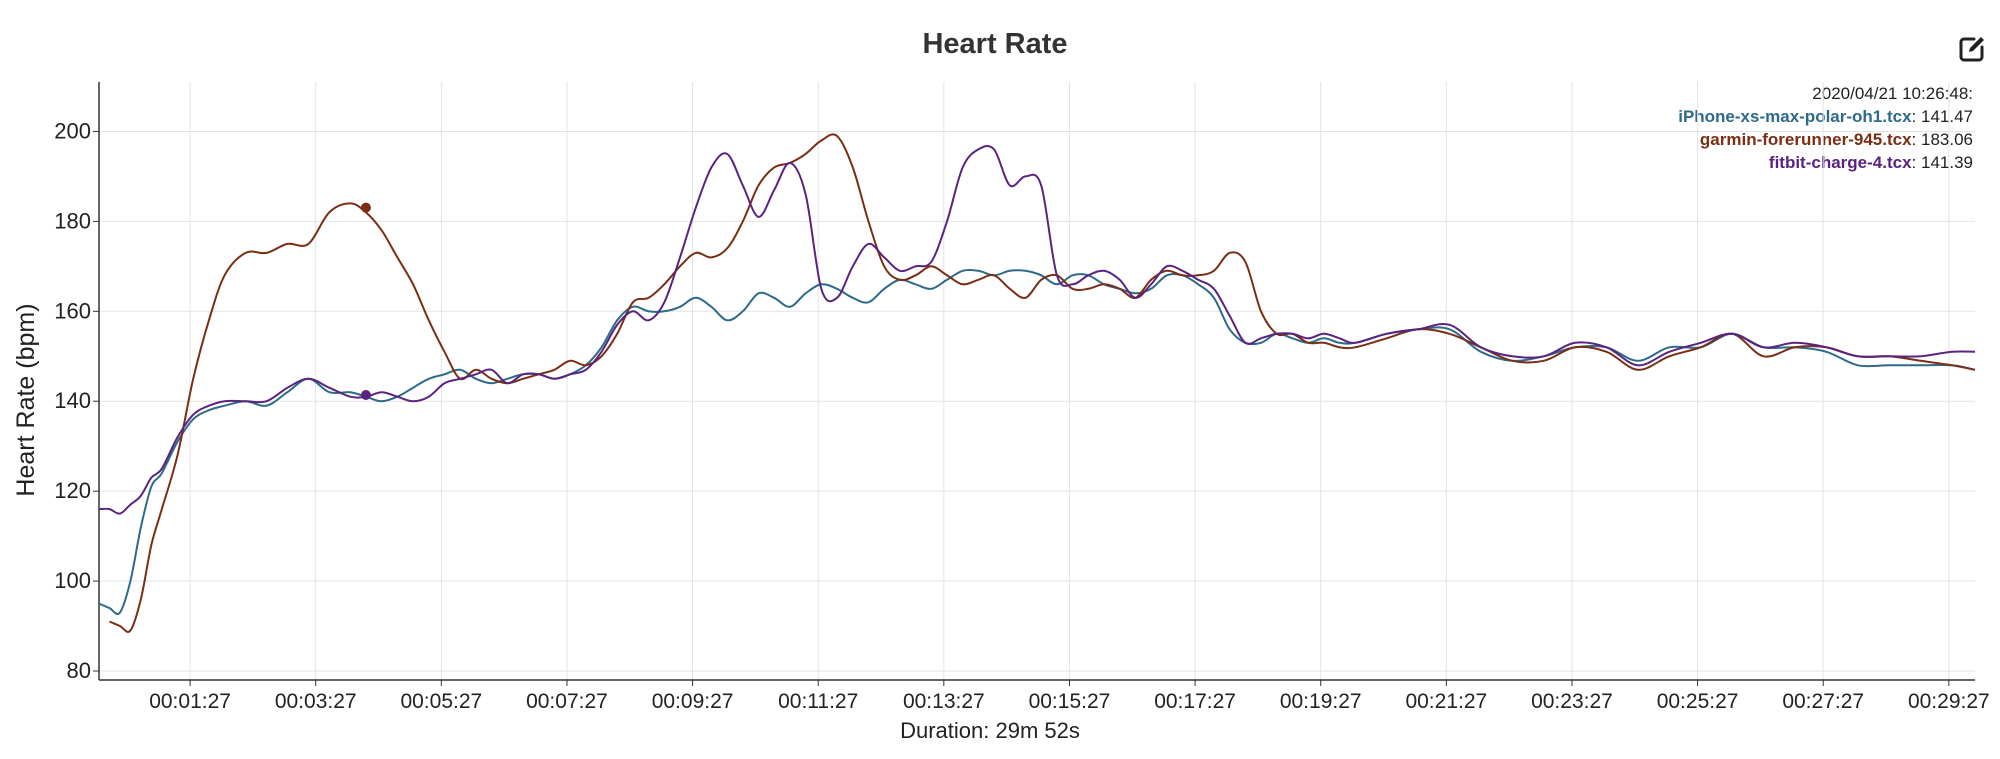 This screenshot has height=759, width=2000. What do you see at coordinates (1947, 116) in the screenshot?
I see `hover-series-value: 141.47` at bounding box center [1947, 116].